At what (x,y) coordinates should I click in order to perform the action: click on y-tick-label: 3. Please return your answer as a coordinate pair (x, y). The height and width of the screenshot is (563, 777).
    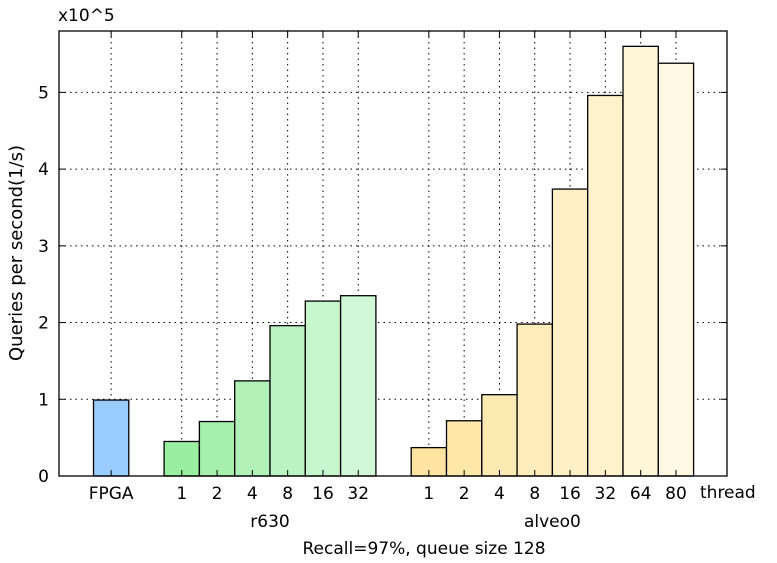
    Looking at the image, I should click on (43, 247).